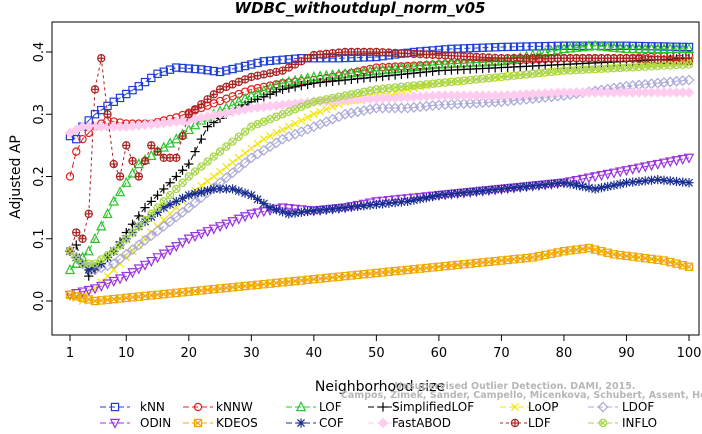  Describe the element at coordinates (237, 423) in the screenshot. I see `legend-label: KDEOS` at that location.